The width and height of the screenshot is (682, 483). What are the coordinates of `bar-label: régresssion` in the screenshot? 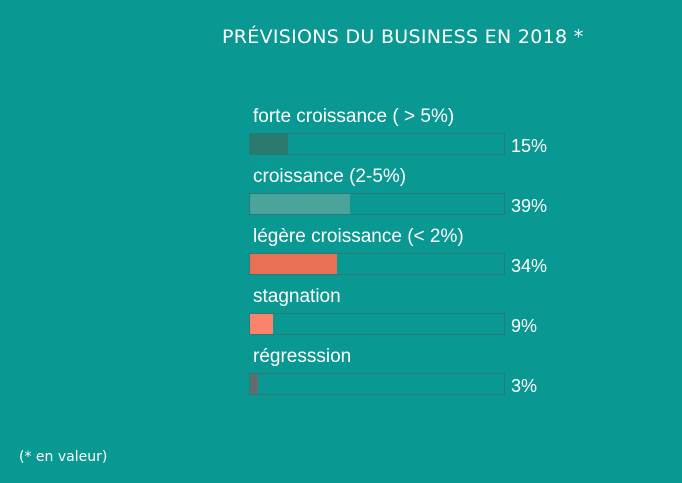 It's located at (302, 356).